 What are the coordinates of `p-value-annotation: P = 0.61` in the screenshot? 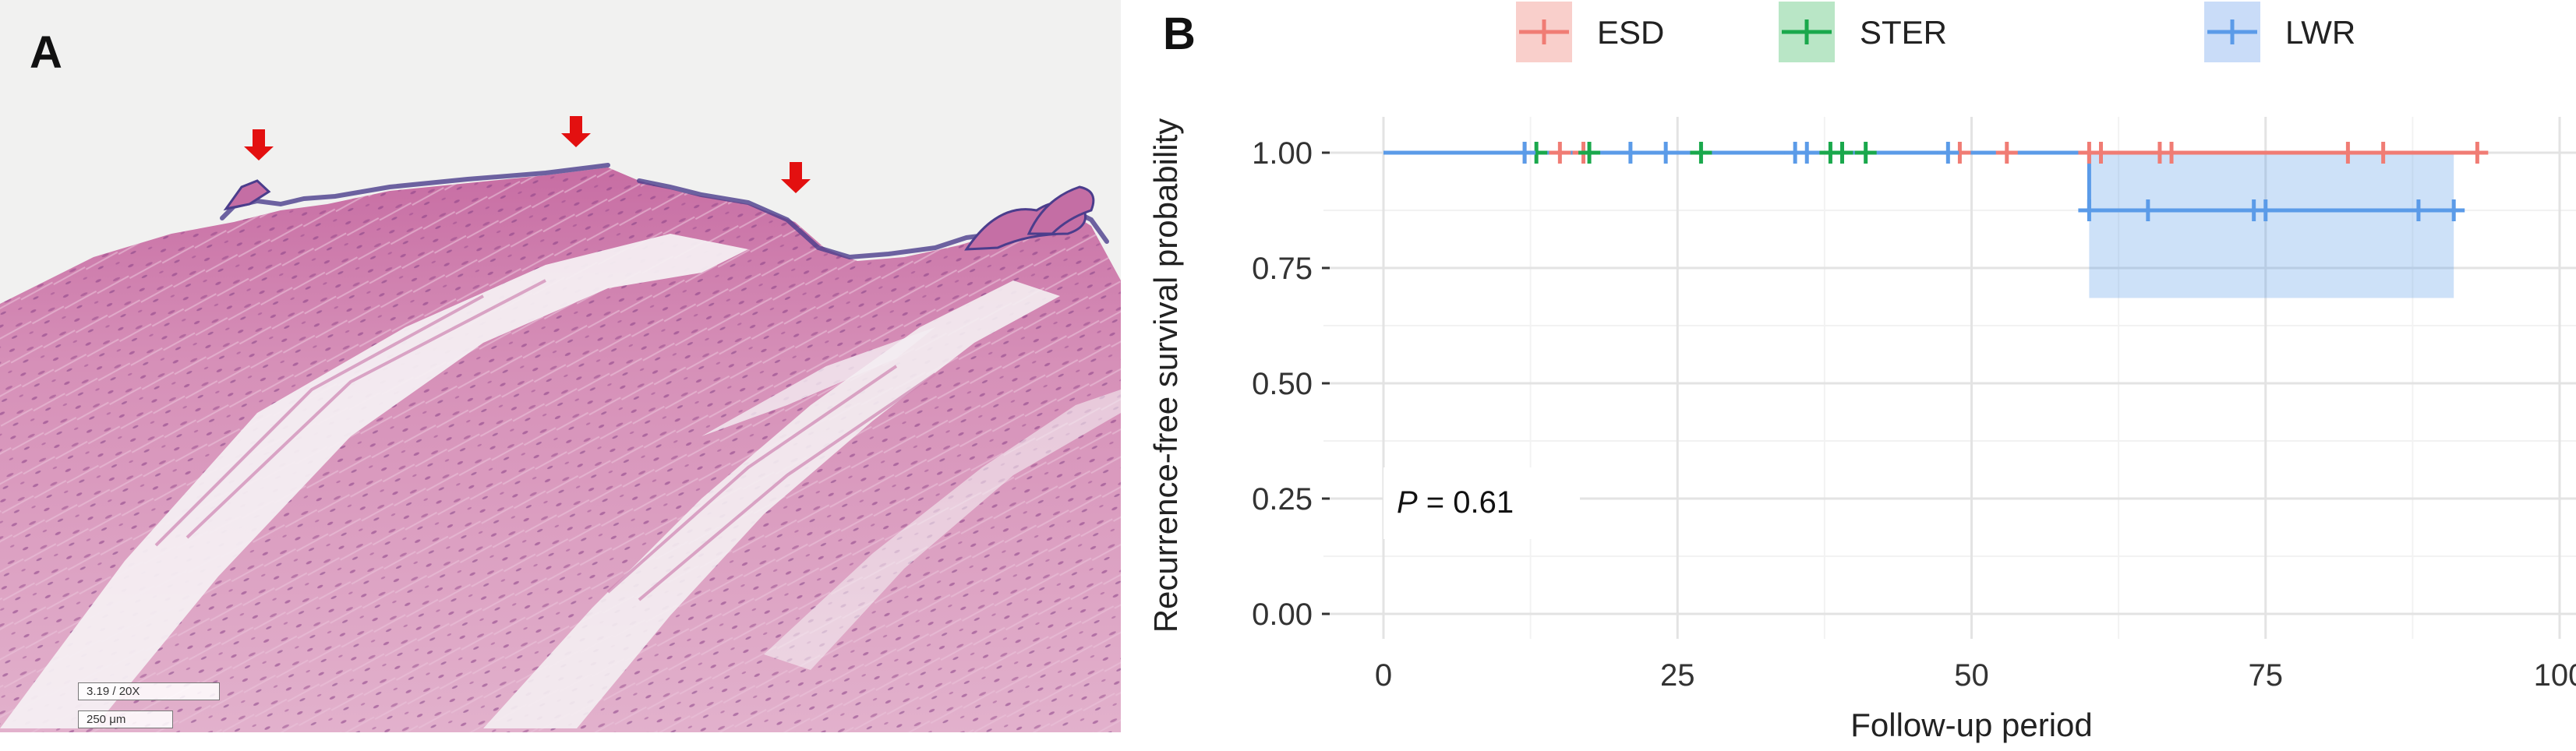 It's located at (1455, 503).